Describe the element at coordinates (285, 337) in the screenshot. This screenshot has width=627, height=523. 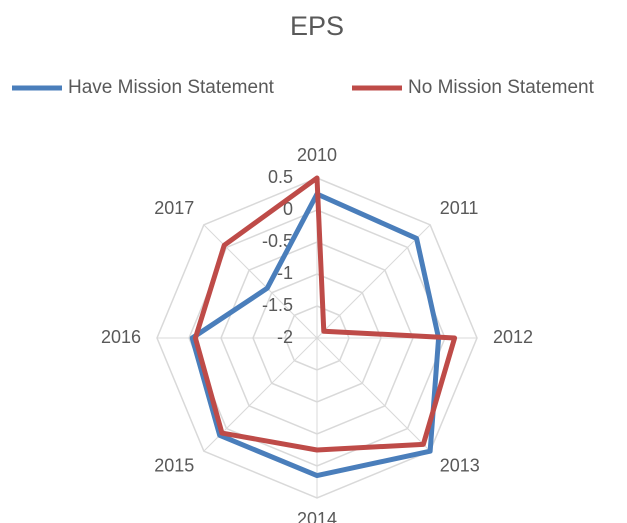
I see `r-tick-label: -2` at that location.